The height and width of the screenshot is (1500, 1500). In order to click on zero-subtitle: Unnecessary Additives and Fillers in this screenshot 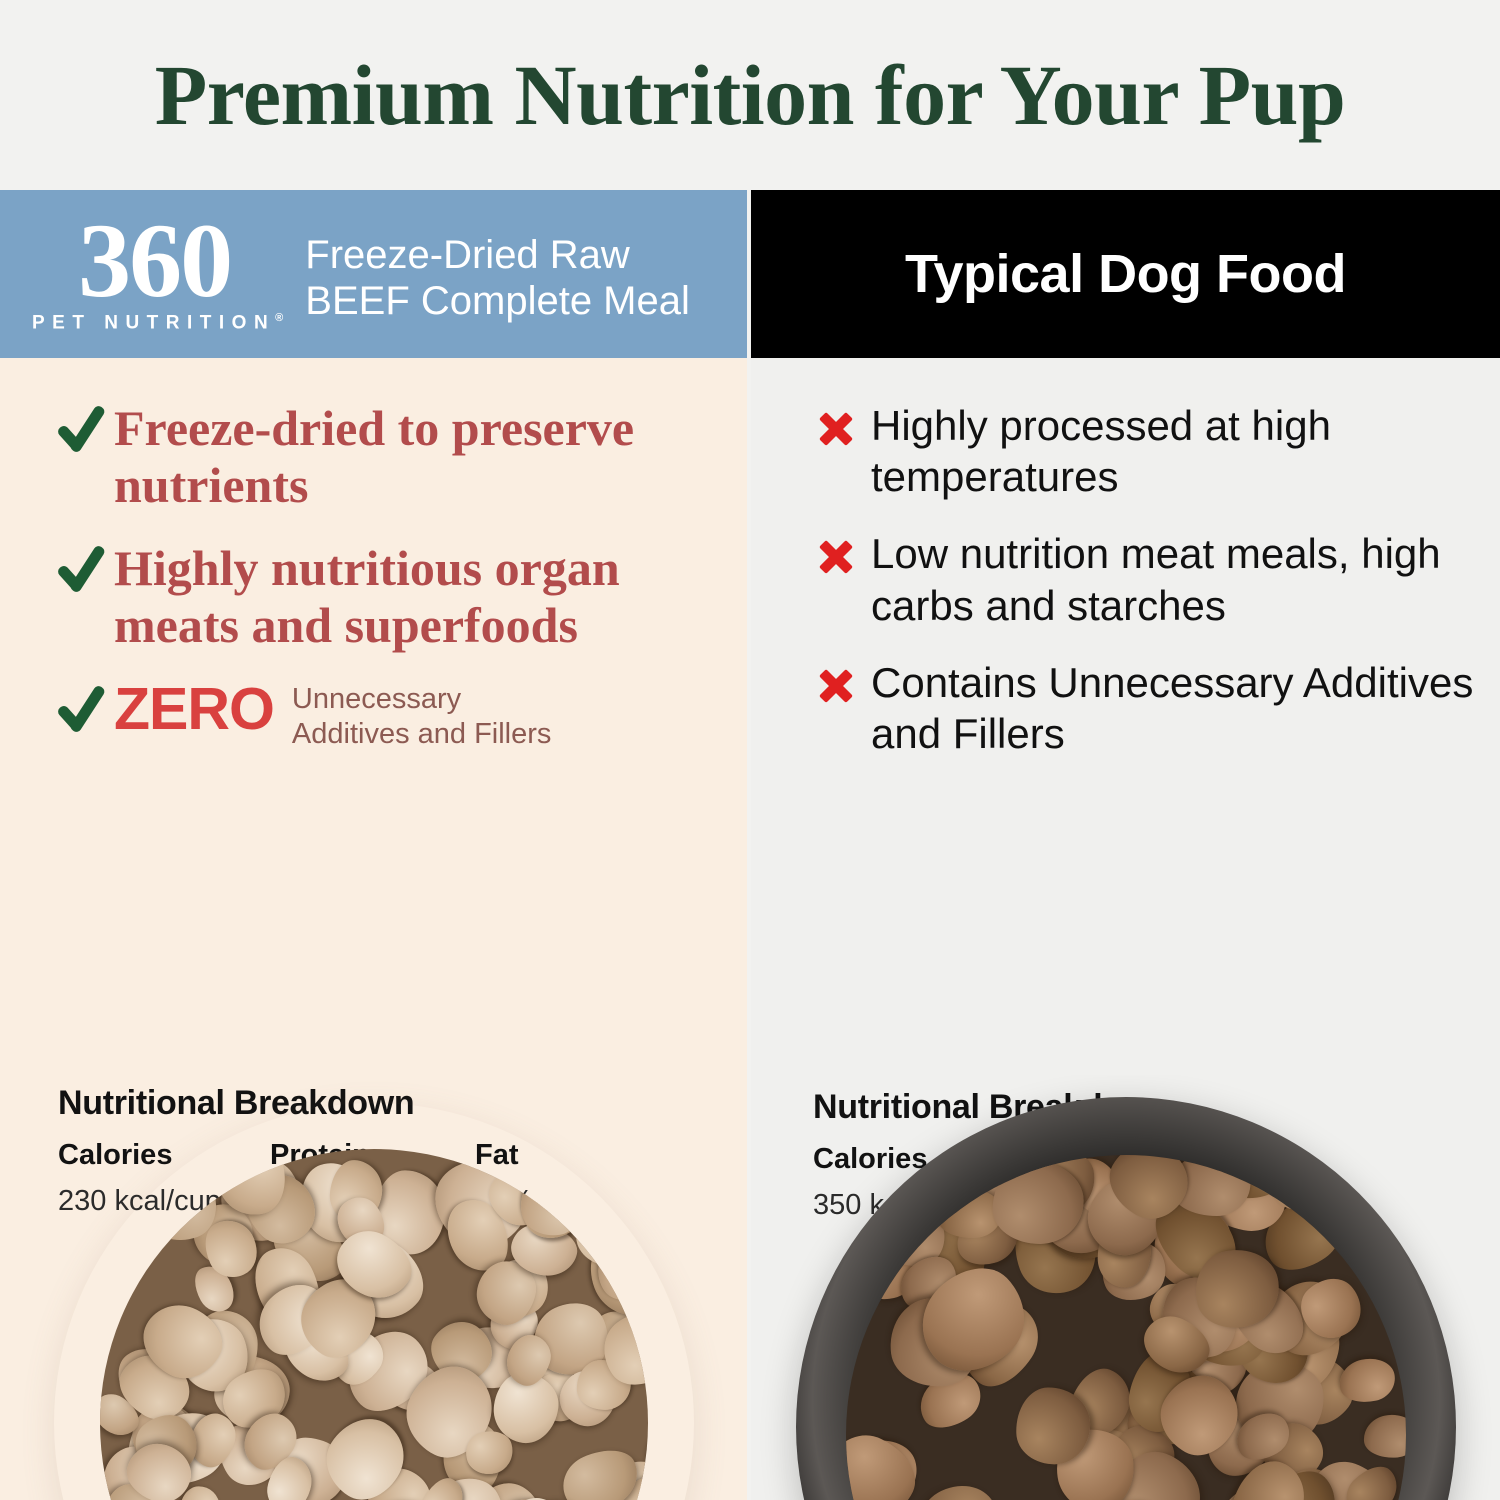, I will do `click(422, 717)`.